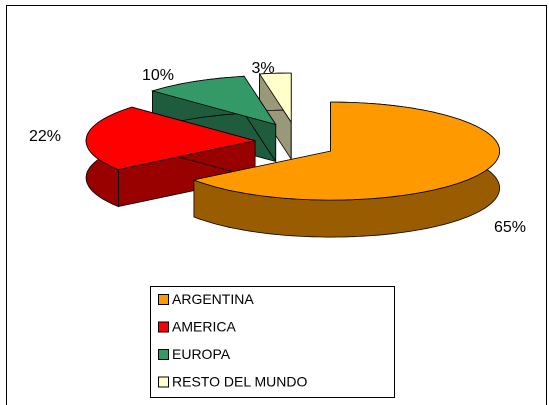 This screenshot has width=549, height=405. I want to click on data-label: 65%, so click(510, 227).